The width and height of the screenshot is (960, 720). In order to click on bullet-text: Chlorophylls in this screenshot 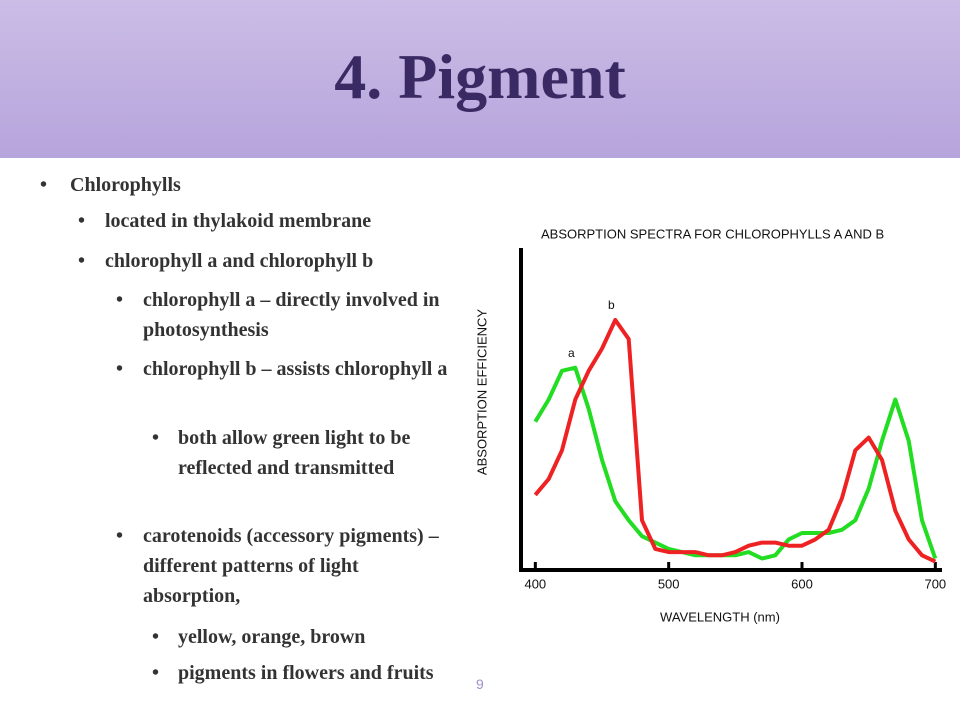, I will do `click(125, 185)`.